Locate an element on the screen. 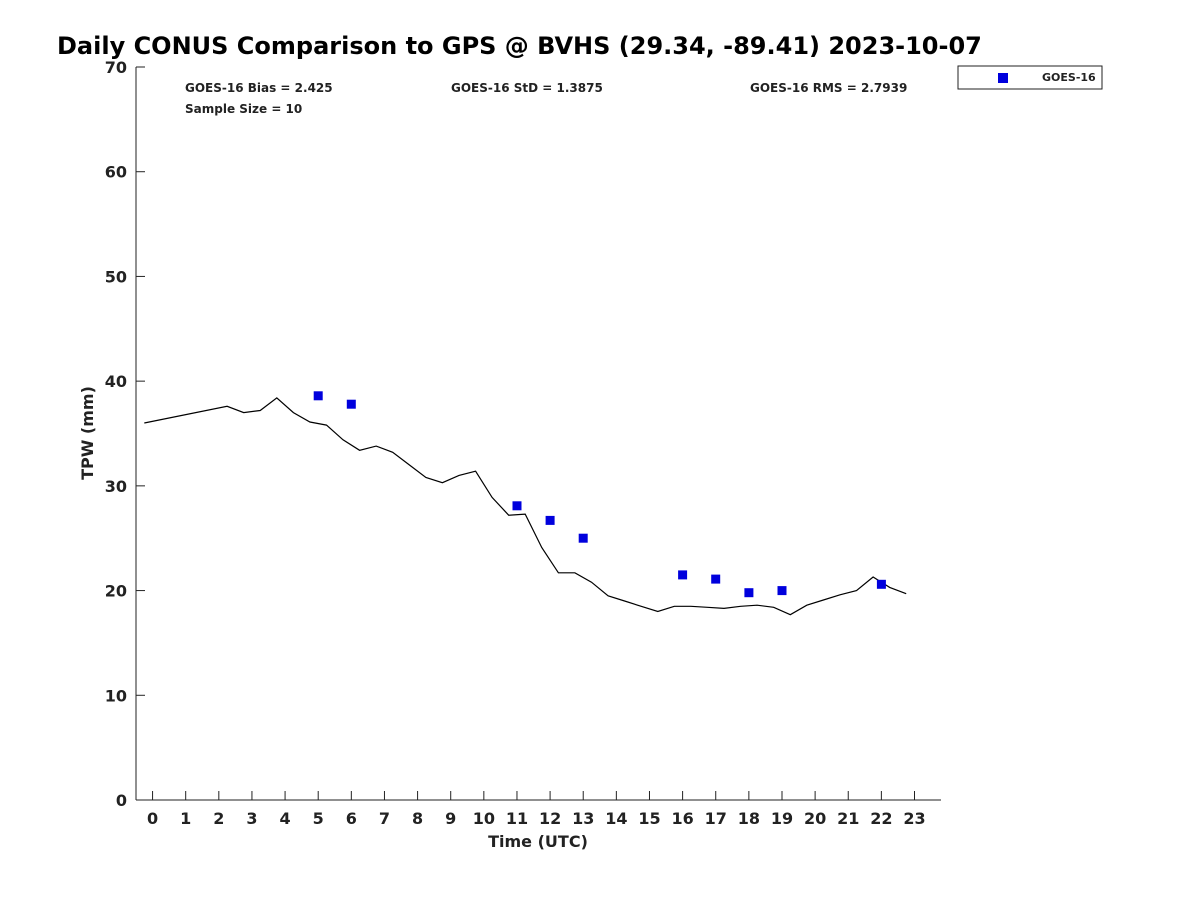 Image resolution: width=1200 pixels, height=900 pixels. x-tick-label: 8 is located at coordinates (417, 818).